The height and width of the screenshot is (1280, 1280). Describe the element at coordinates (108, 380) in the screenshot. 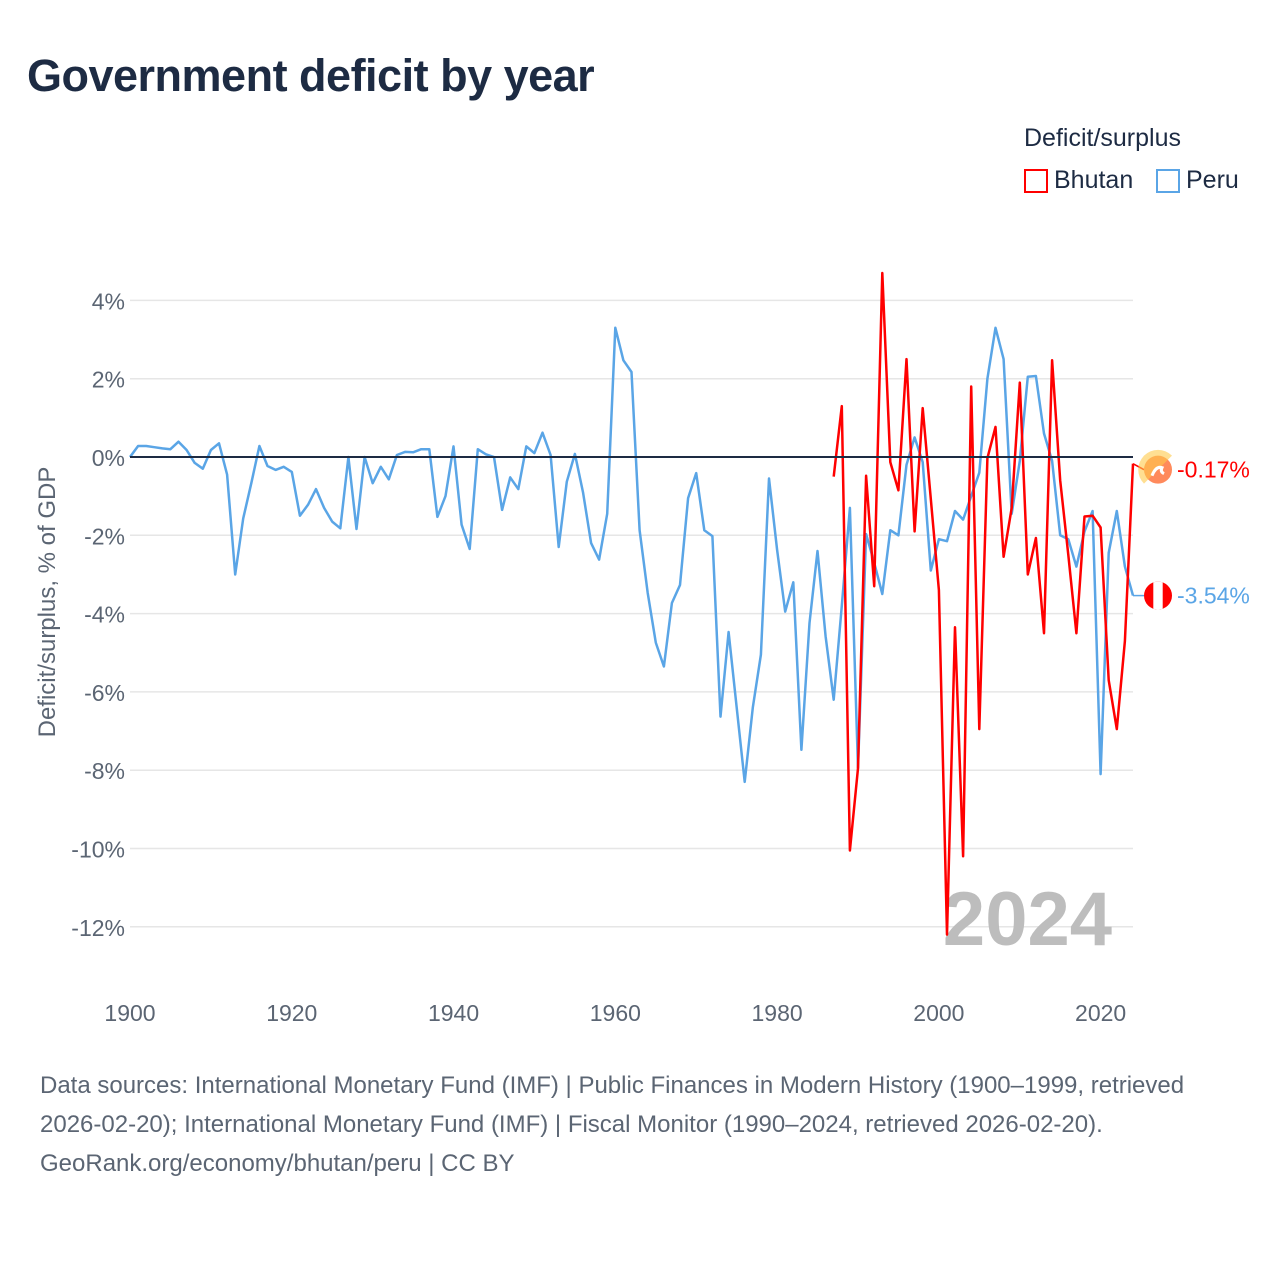

I see `y-tick-label: 2%` at that location.